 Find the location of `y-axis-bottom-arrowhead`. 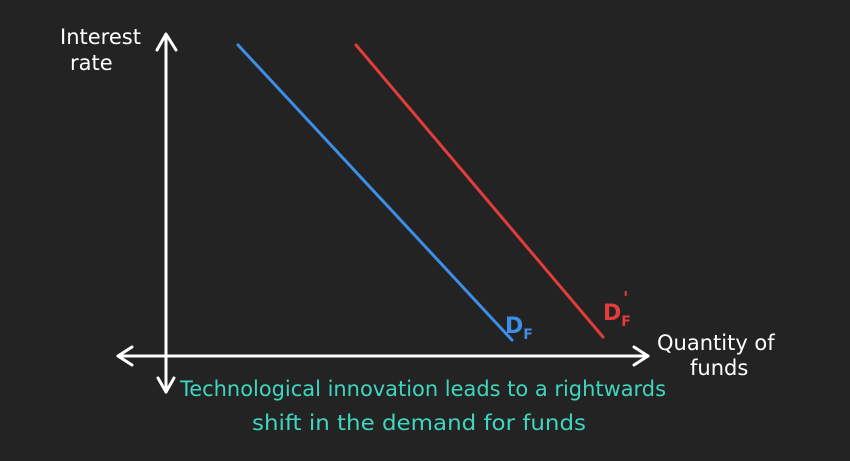

y-axis-bottom-arrowhead is located at coordinates (166, 385).